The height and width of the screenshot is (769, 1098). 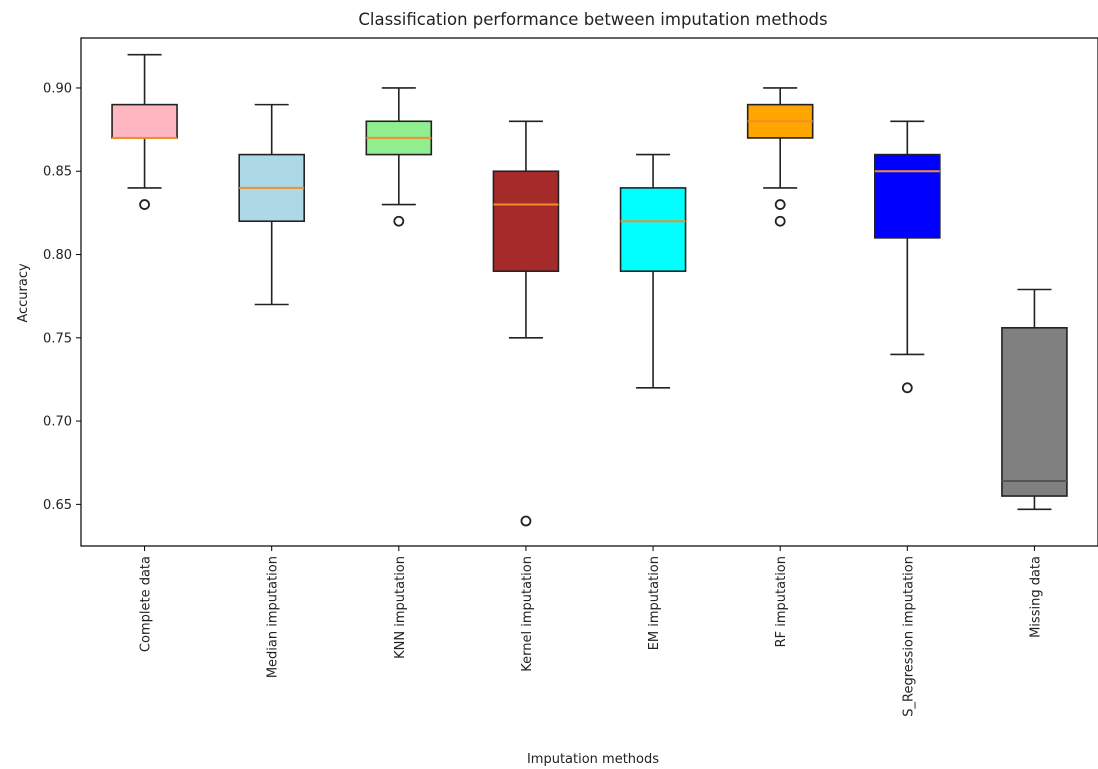 What do you see at coordinates (23, 293) in the screenshot?
I see `y-axis-label: Accuracy` at bounding box center [23, 293].